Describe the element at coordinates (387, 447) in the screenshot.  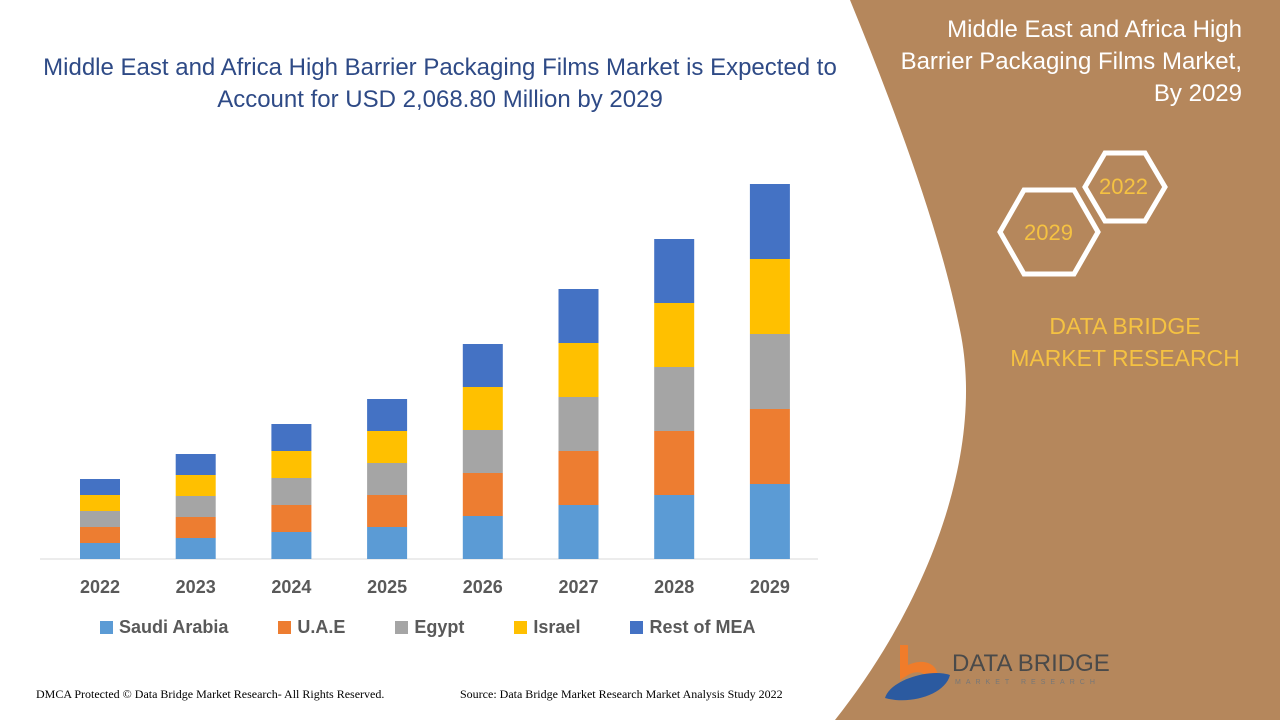
I see `bar-2025-israel` at that location.